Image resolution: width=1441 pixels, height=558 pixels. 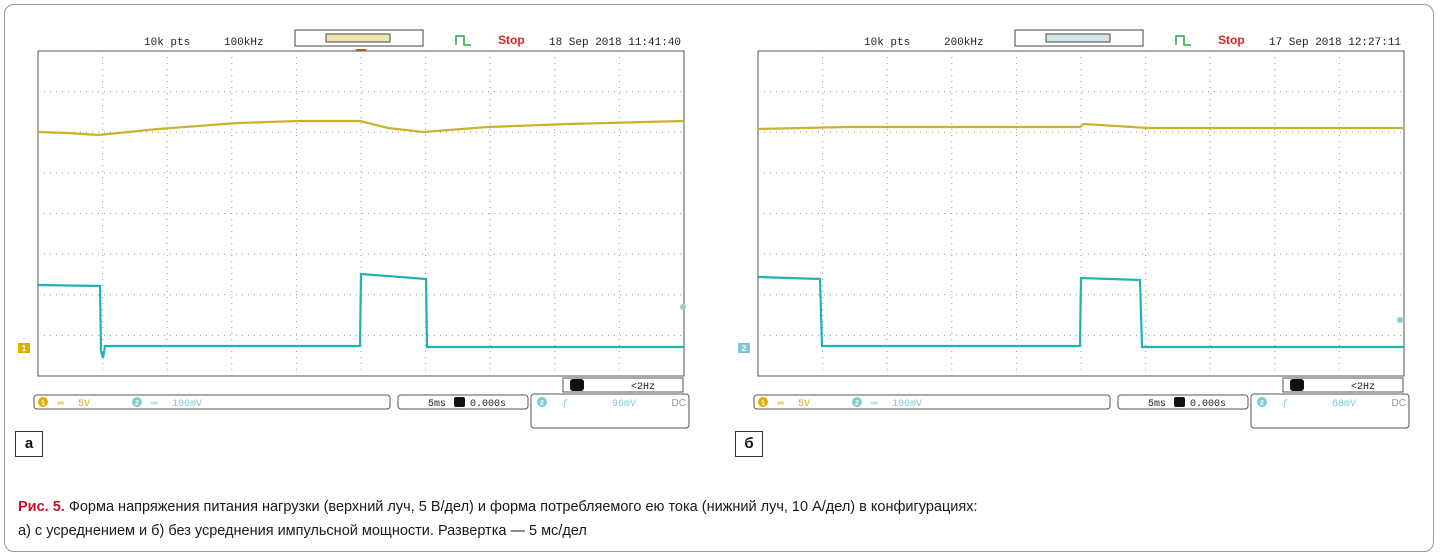 I want to click on panel-label-a: а, so click(x=29, y=444).